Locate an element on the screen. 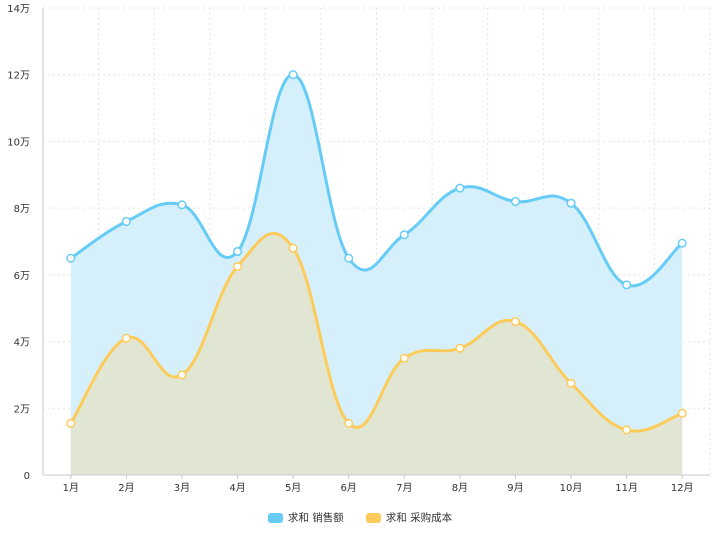 This screenshot has height=540, width=720. x-tick-label: 4月 is located at coordinates (237, 488).